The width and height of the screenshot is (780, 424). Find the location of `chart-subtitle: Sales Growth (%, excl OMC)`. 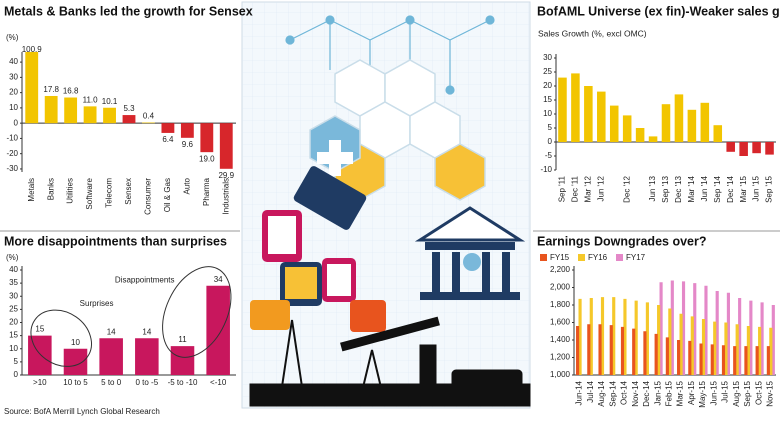

chart-subtitle: Sales Growth (%, excl OMC) is located at coordinates (592, 33).